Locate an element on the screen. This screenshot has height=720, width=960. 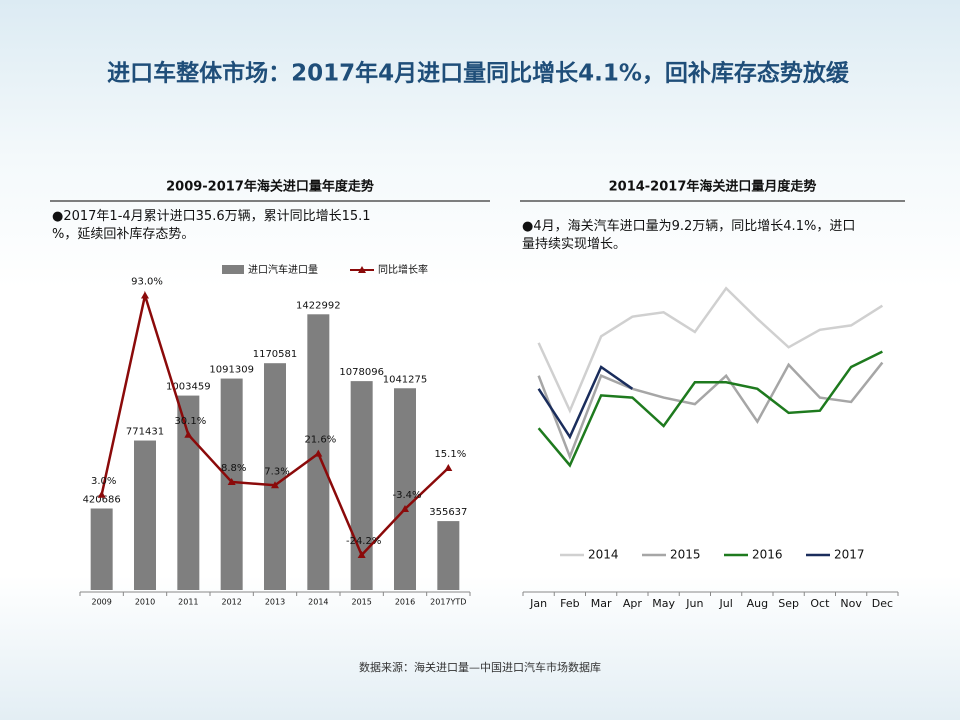
x-tick-label: May is located at coordinates (663, 603).